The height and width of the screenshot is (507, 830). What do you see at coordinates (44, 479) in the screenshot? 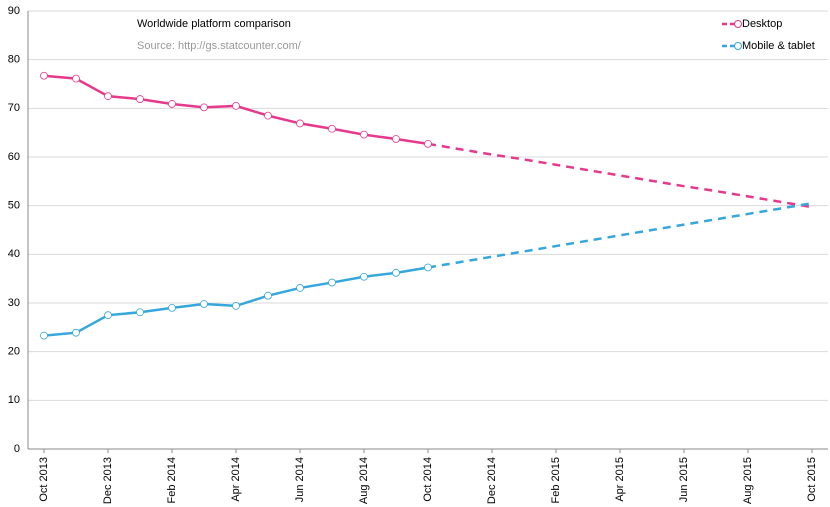
I see `x-tick-label: Oct 2013` at bounding box center [44, 479].